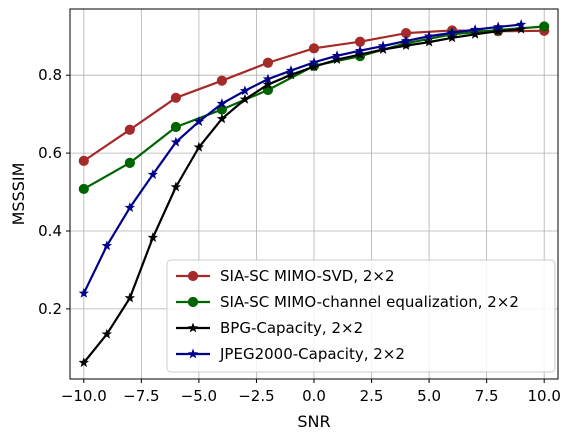 The image size is (575, 440). Describe the element at coordinates (313, 421) in the screenshot. I see `x-axis-label: SNR` at that location.